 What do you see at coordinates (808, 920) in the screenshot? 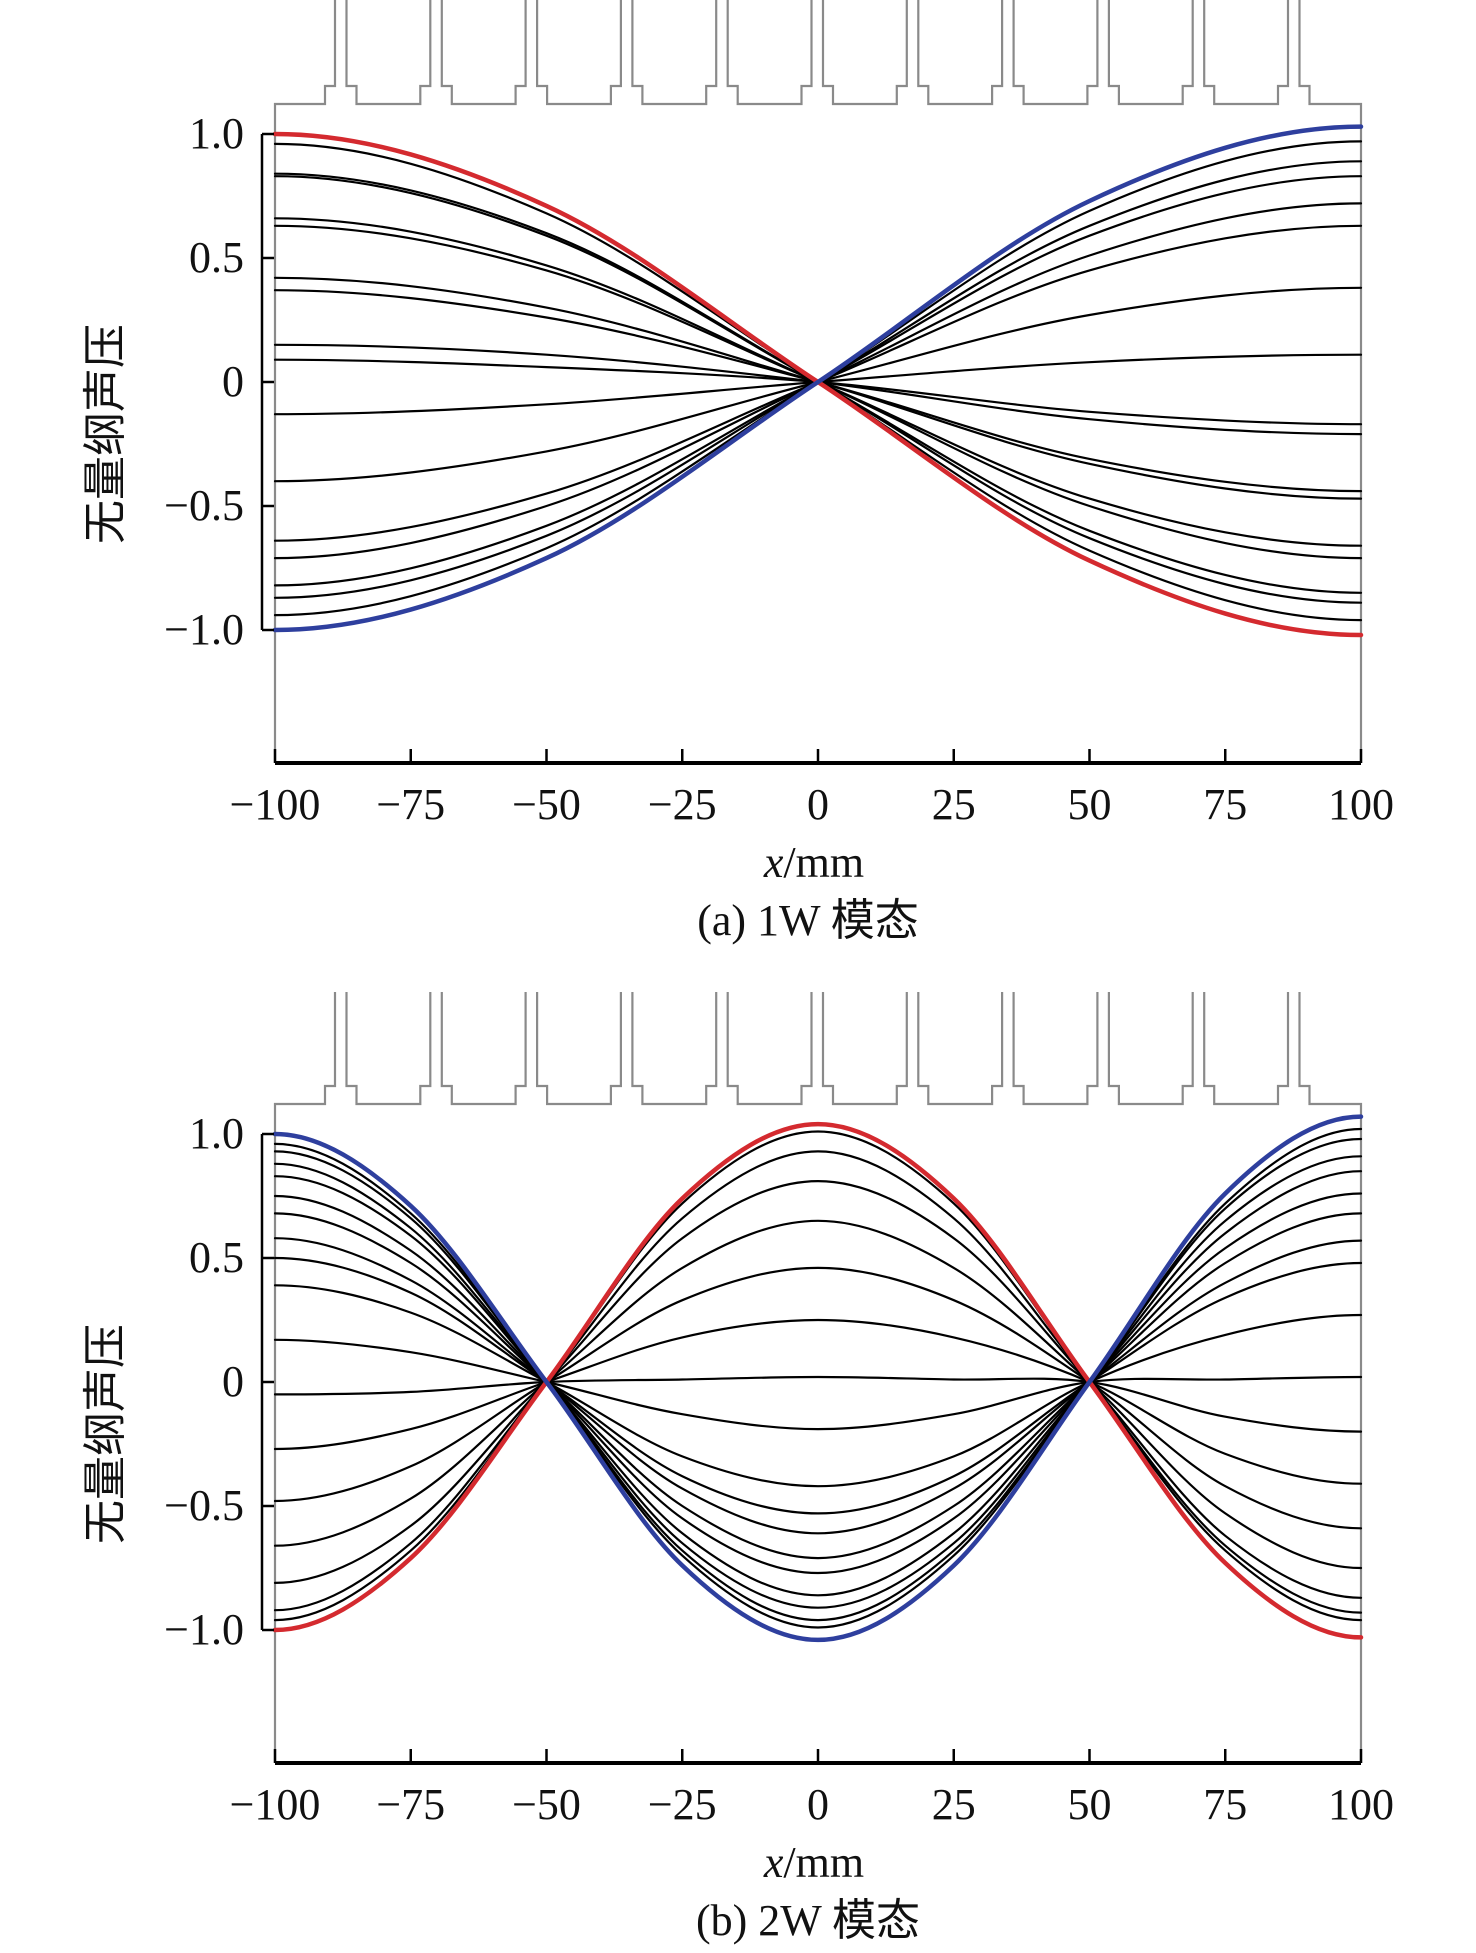
I see `panel-caption: (a) 1W 模态` at bounding box center [808, 920].